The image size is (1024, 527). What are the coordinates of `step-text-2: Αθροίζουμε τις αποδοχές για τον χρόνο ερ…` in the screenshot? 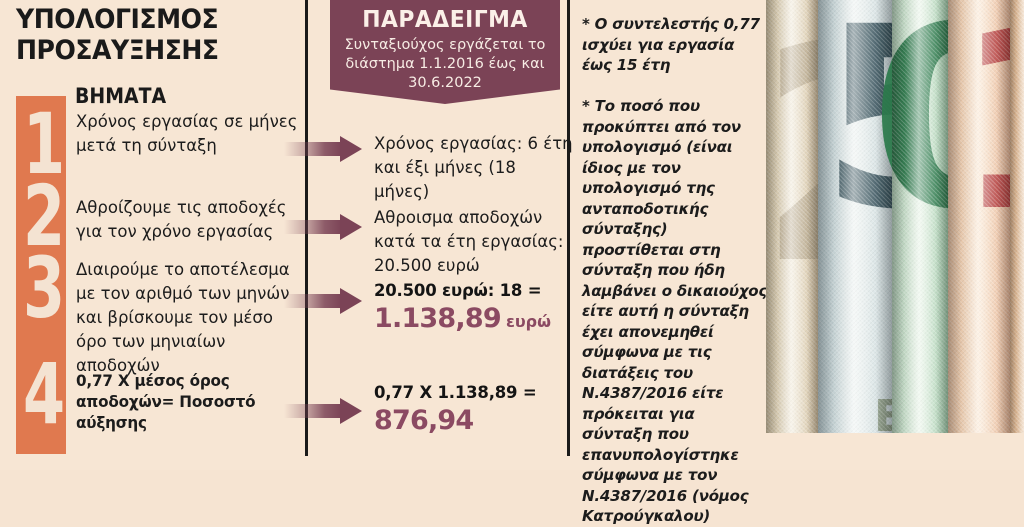 It's located at (181, 219).